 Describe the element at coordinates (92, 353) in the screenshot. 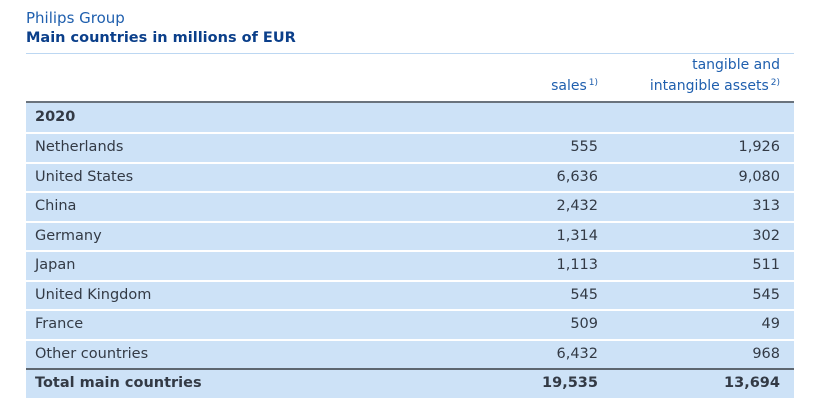

I see `country-name: Other countries` at that location.